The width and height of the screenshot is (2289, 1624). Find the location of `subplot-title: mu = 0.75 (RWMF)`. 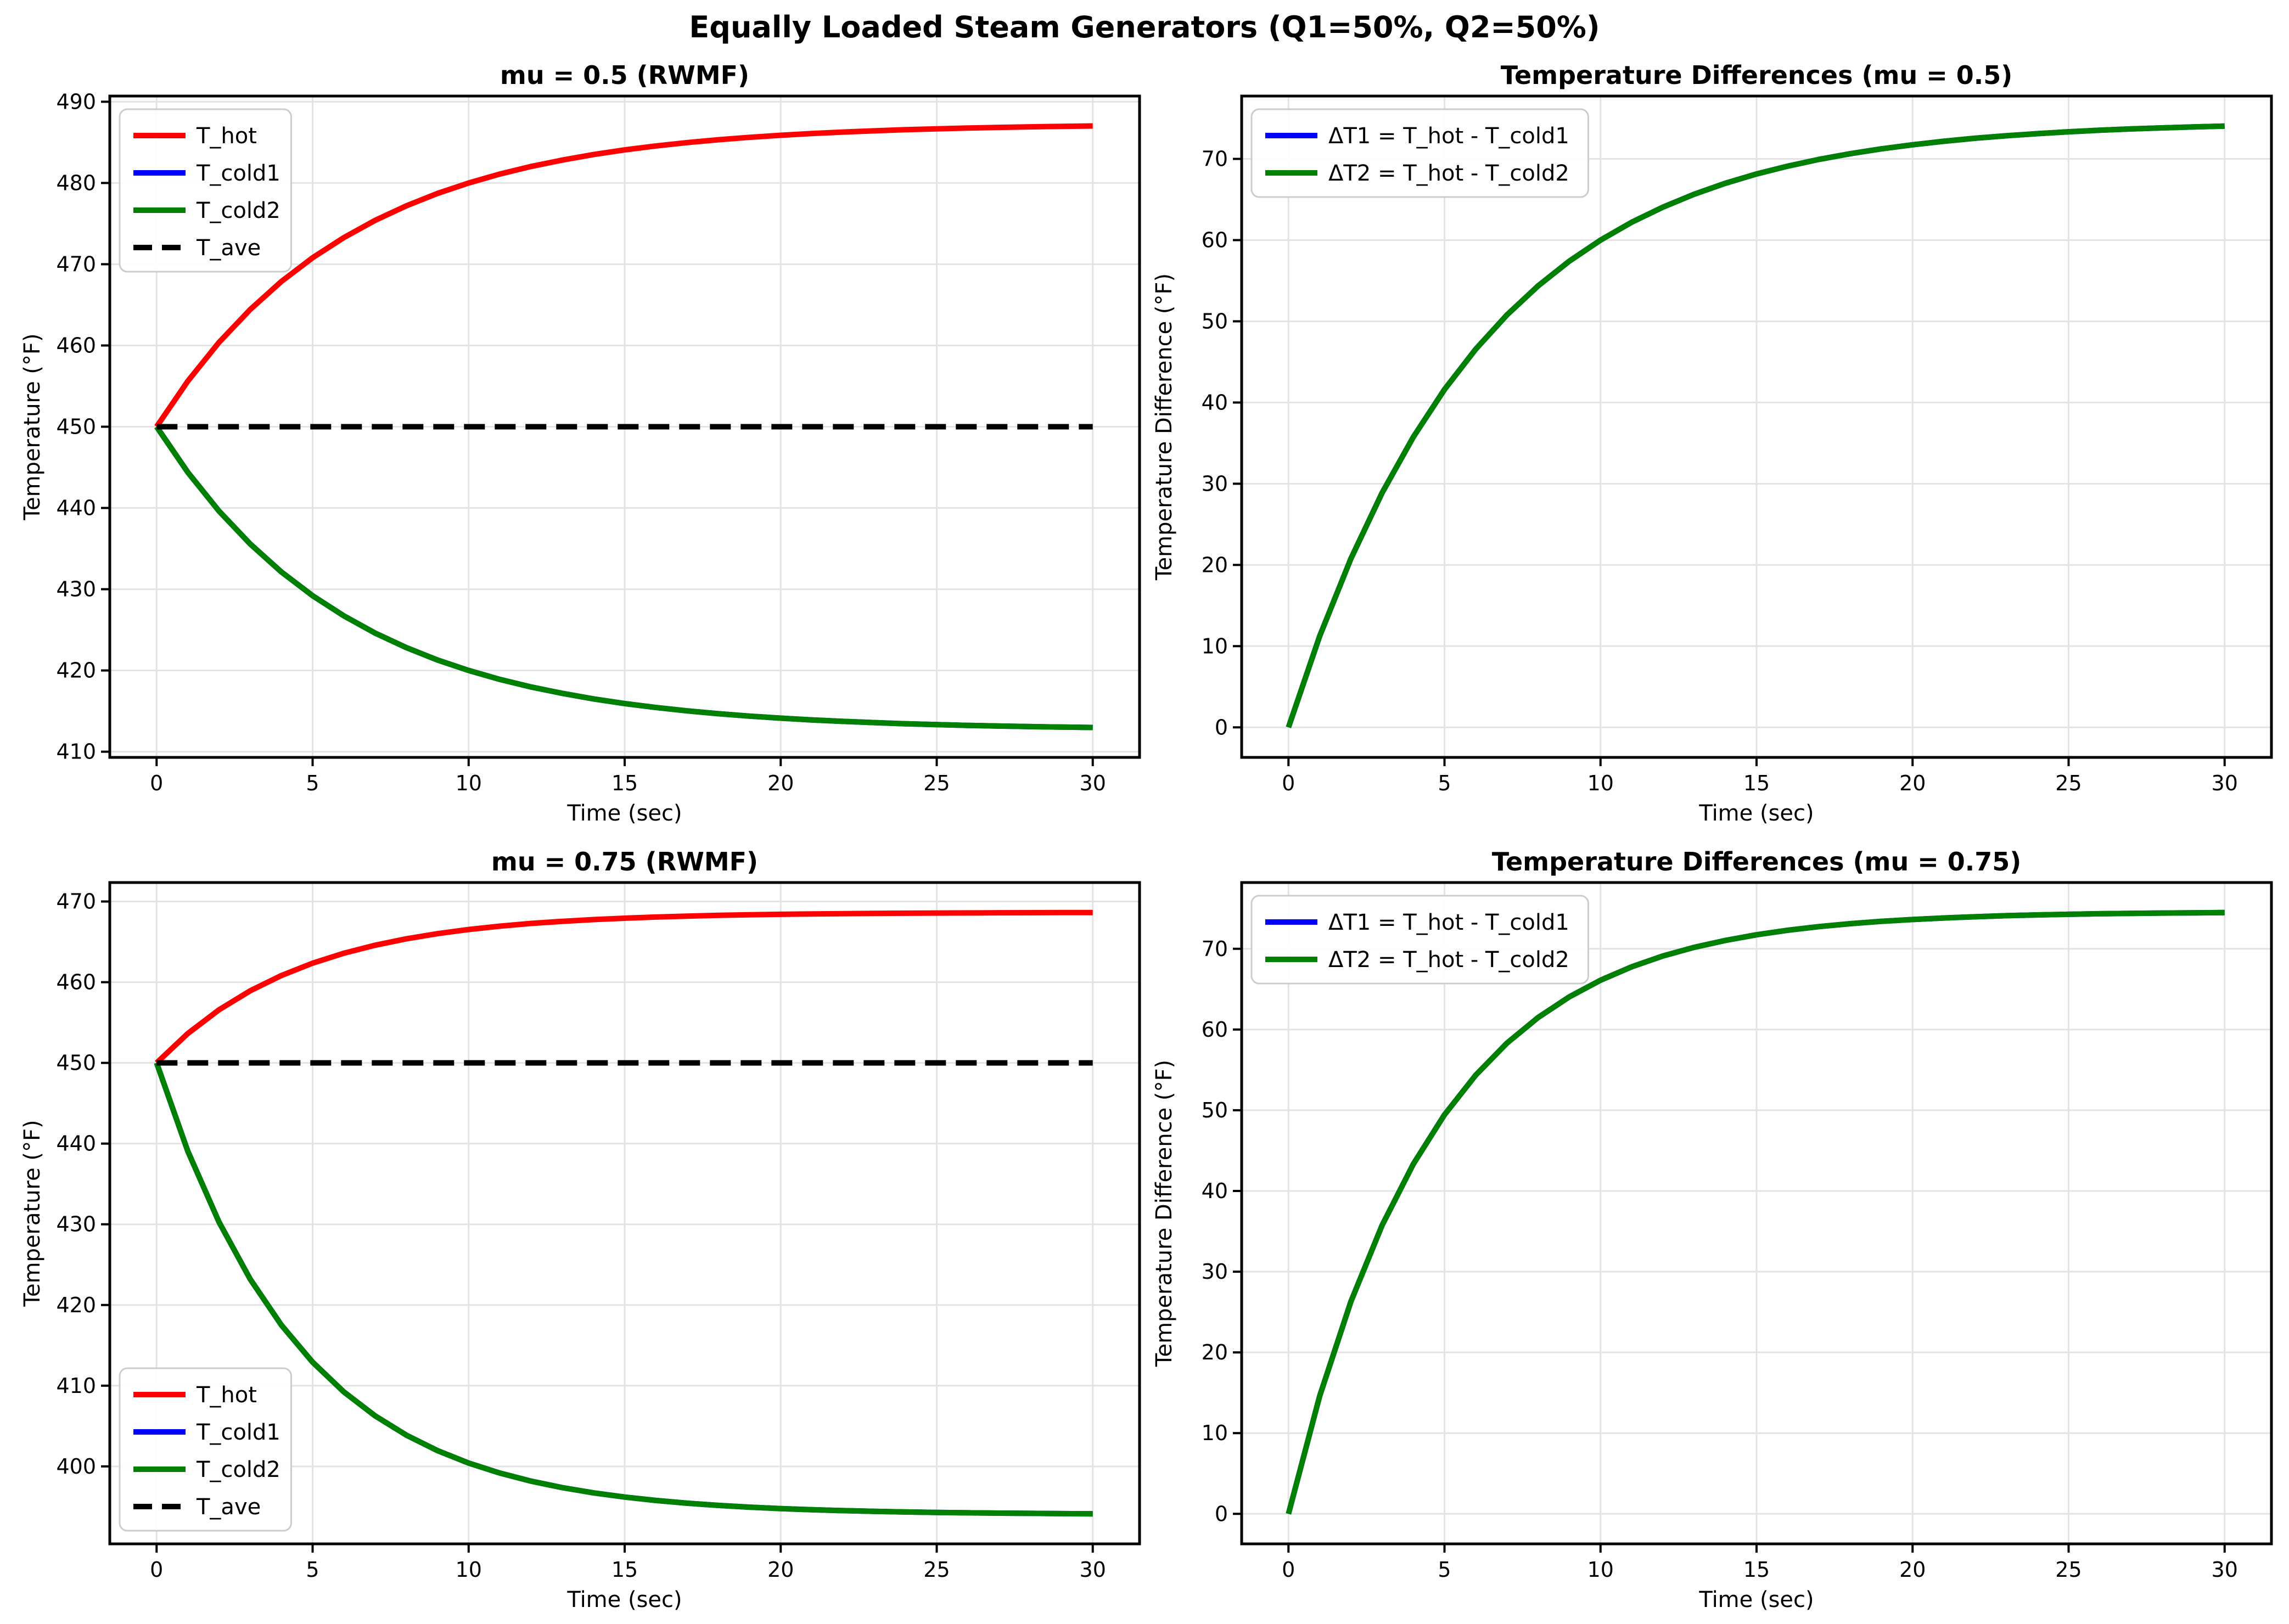

subplot-title: mu = 0.75 (RWMF) is located at coordinates (624, 861).